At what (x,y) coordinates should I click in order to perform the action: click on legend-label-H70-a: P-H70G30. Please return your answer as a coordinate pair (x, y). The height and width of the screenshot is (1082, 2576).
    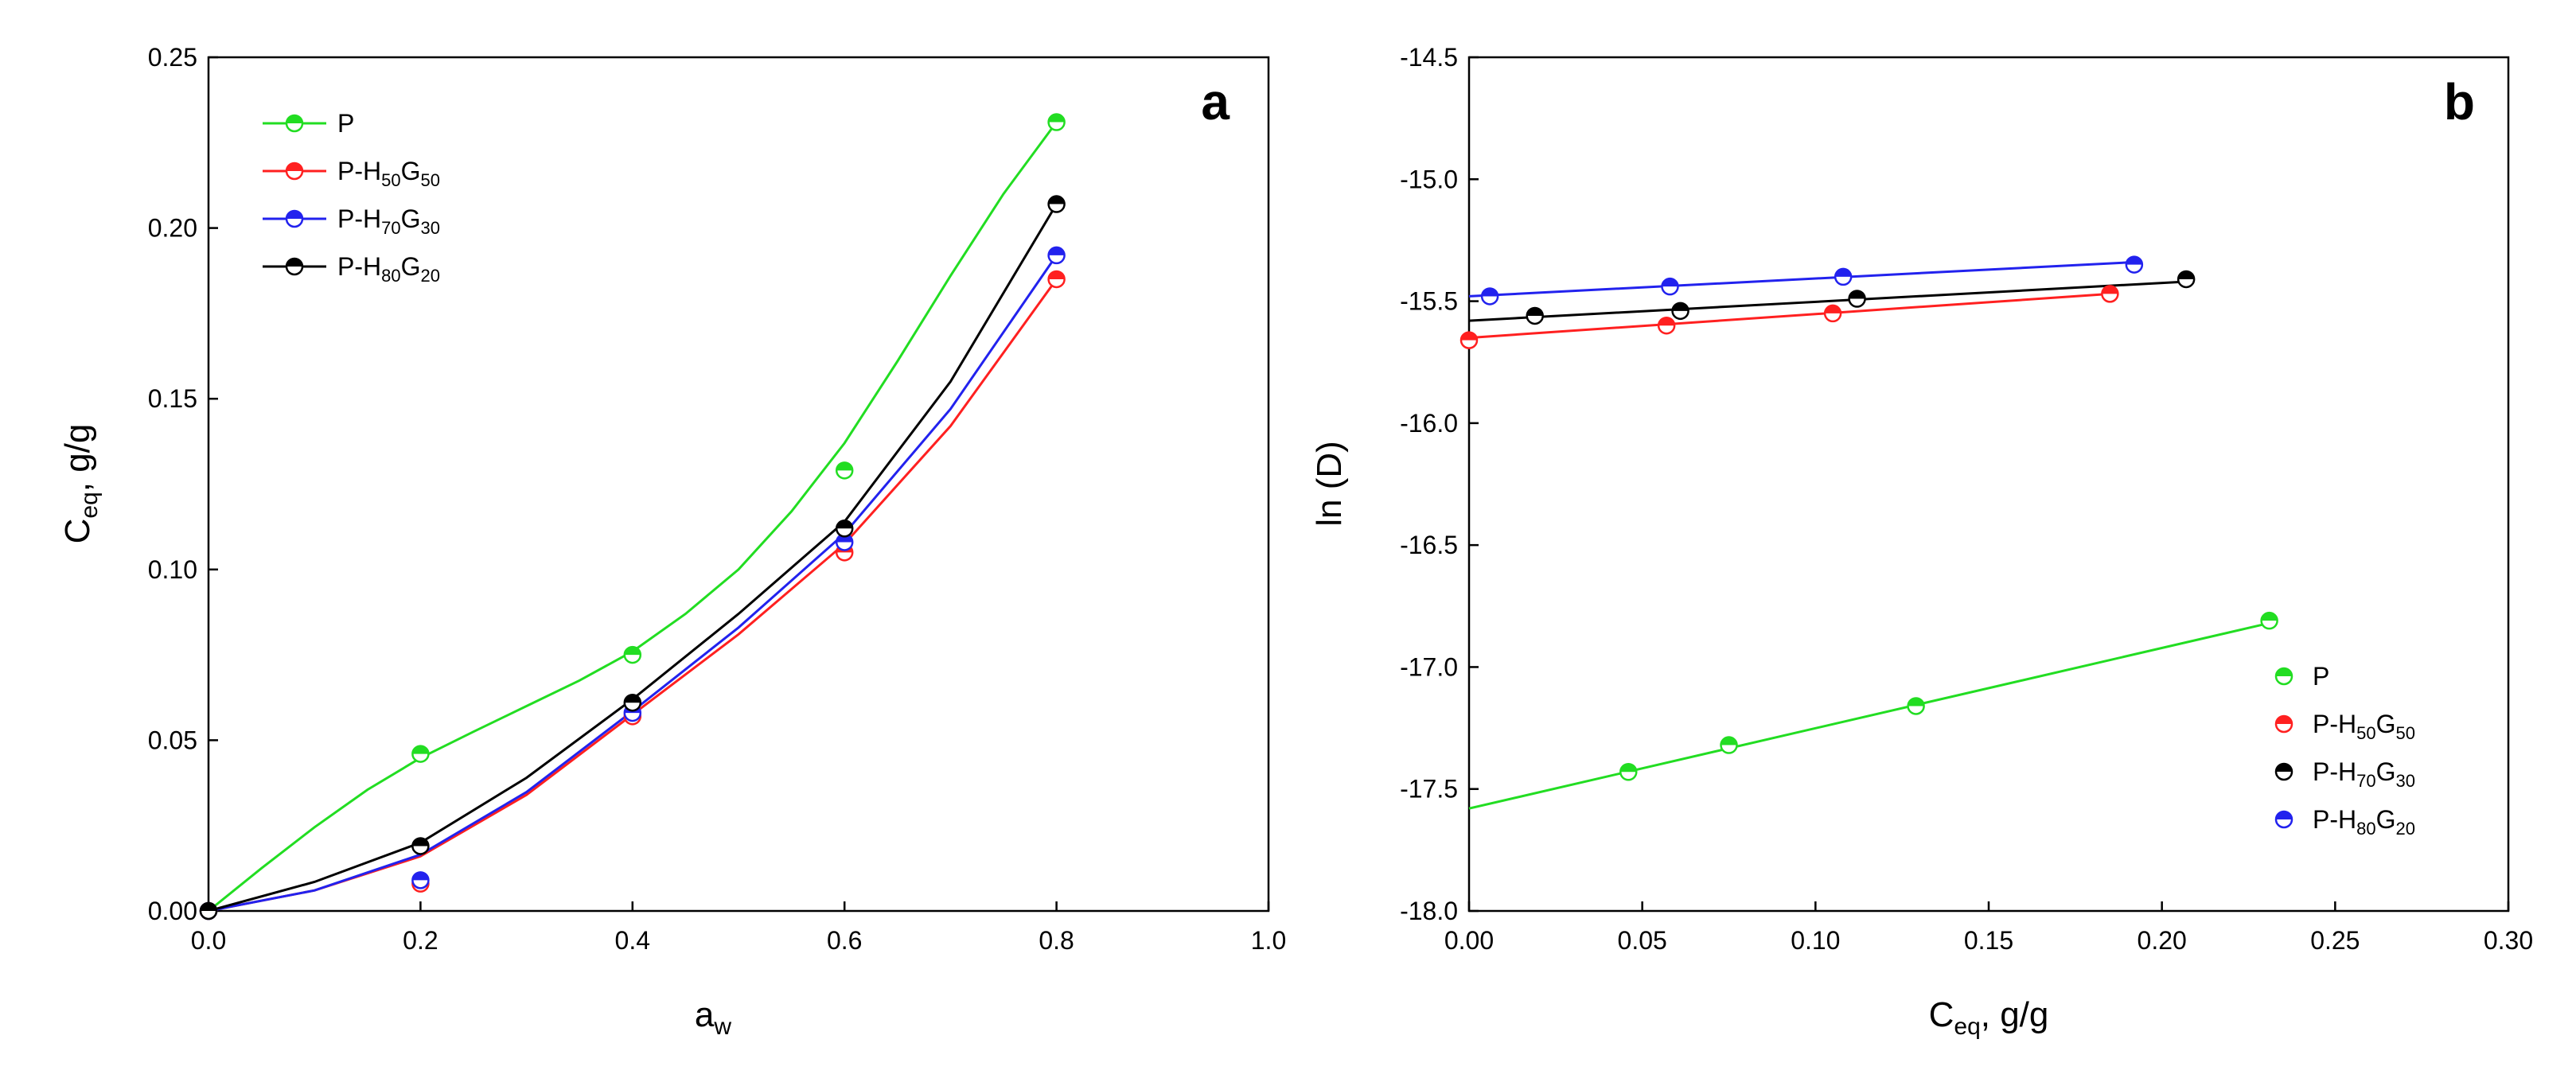
    Looking at the image, I should click on (388, 221).